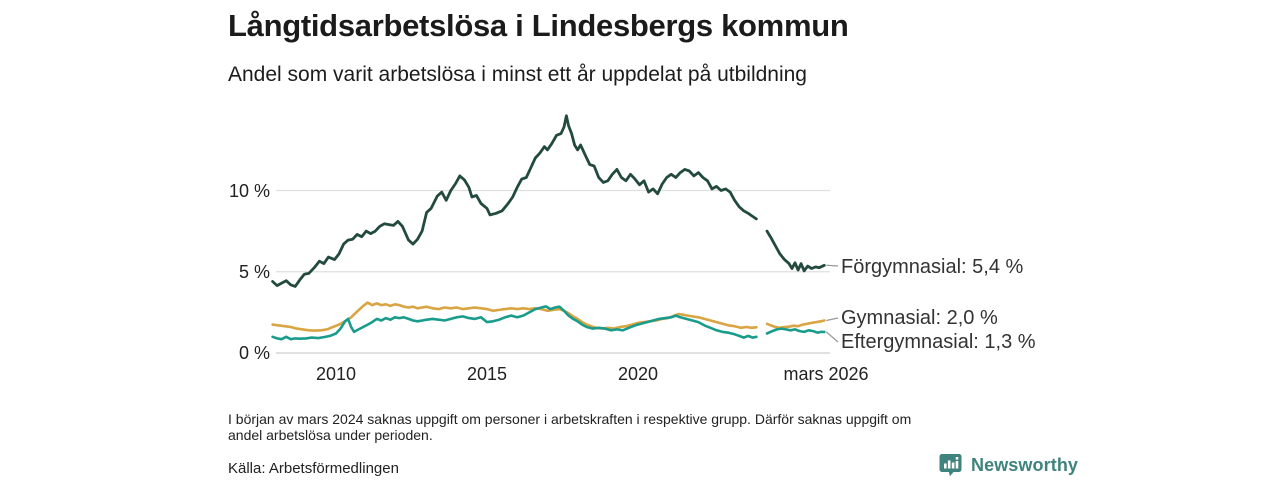  What do you see at coordinates (832, 337) in the screenshot?
I see `label-connector-eftergymnasial` at bounding box center [832, 337].